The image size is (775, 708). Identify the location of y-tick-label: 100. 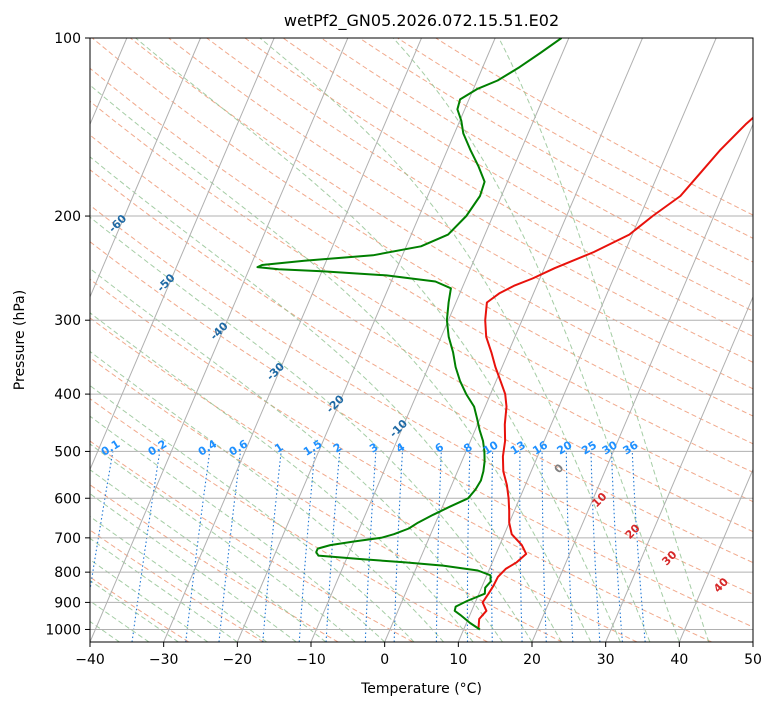
(67, 39).